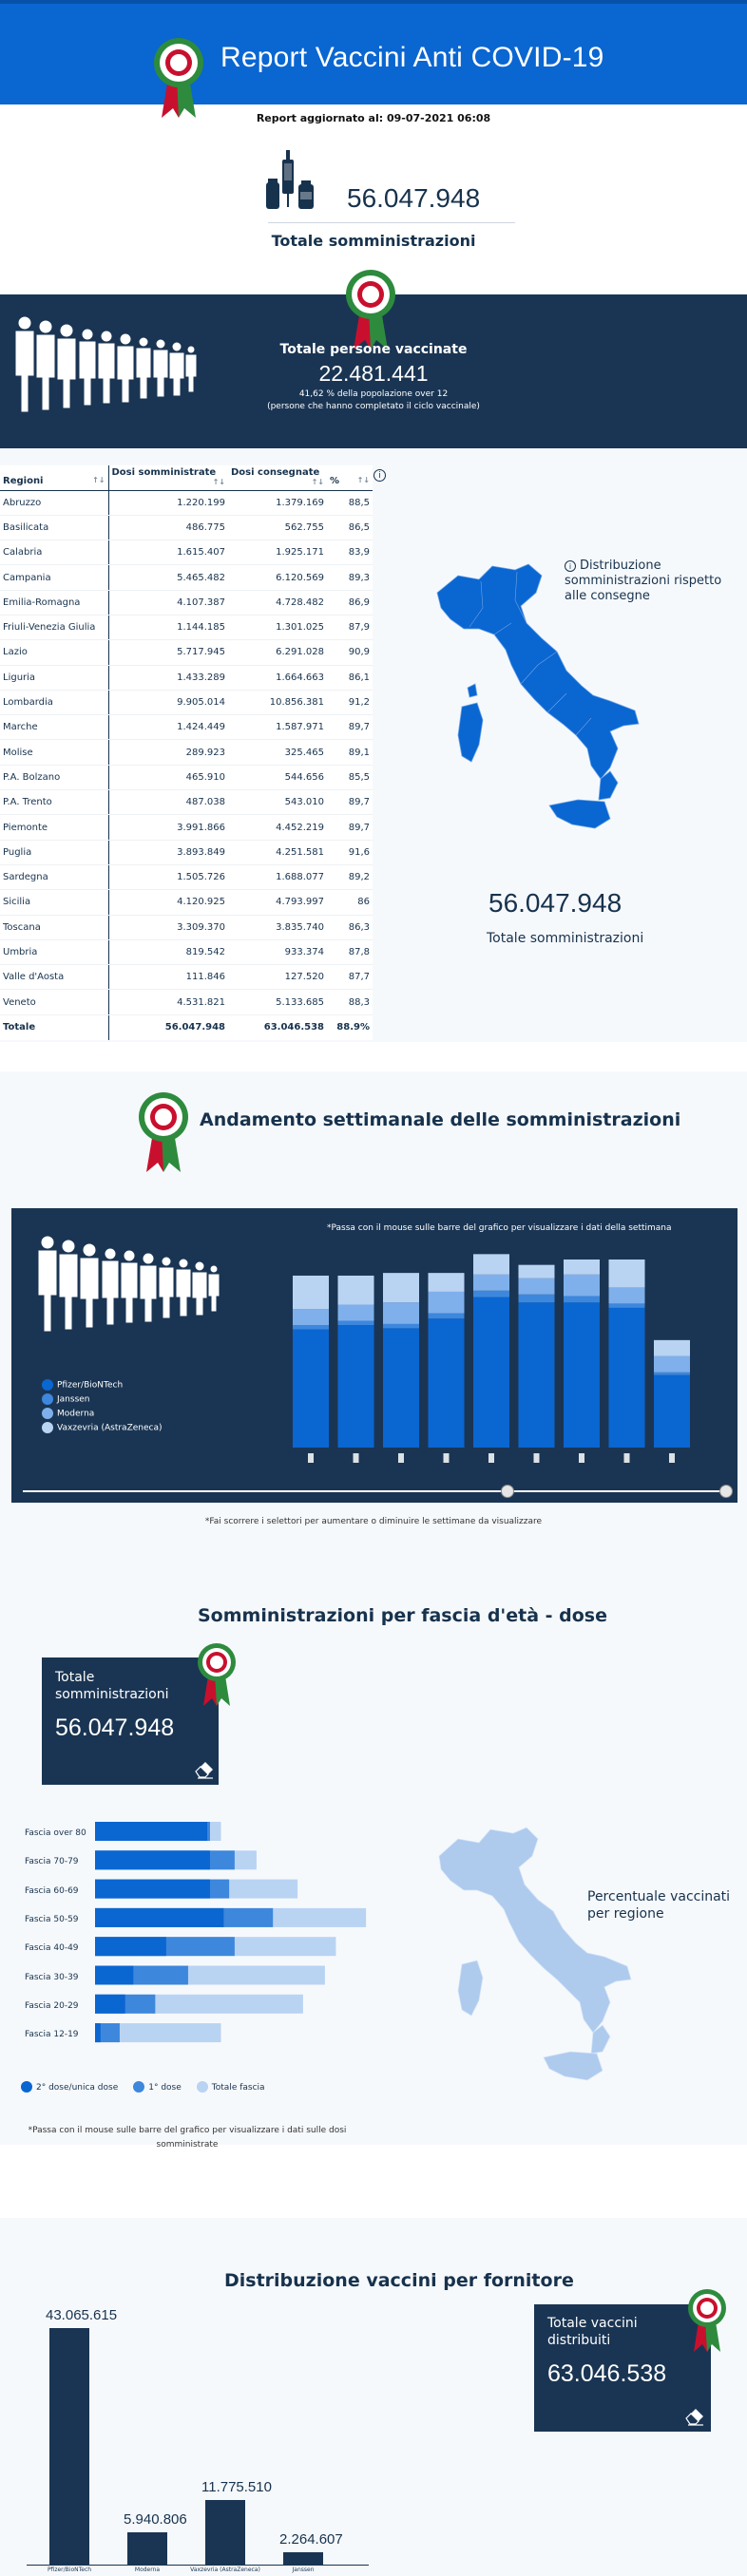 Image resolution: width=747 pixels, height=2576 pixels. I want to click on week-range-slider, so click(374, 1491).